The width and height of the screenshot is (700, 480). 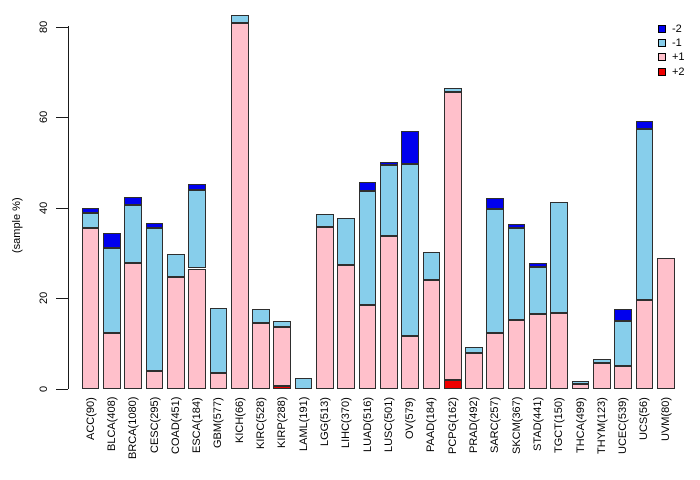 What do you see at coordinates (410, 147) in the screenshot?
I see `bar-segment--2-OV(579)` at bounding box center [410, 147].